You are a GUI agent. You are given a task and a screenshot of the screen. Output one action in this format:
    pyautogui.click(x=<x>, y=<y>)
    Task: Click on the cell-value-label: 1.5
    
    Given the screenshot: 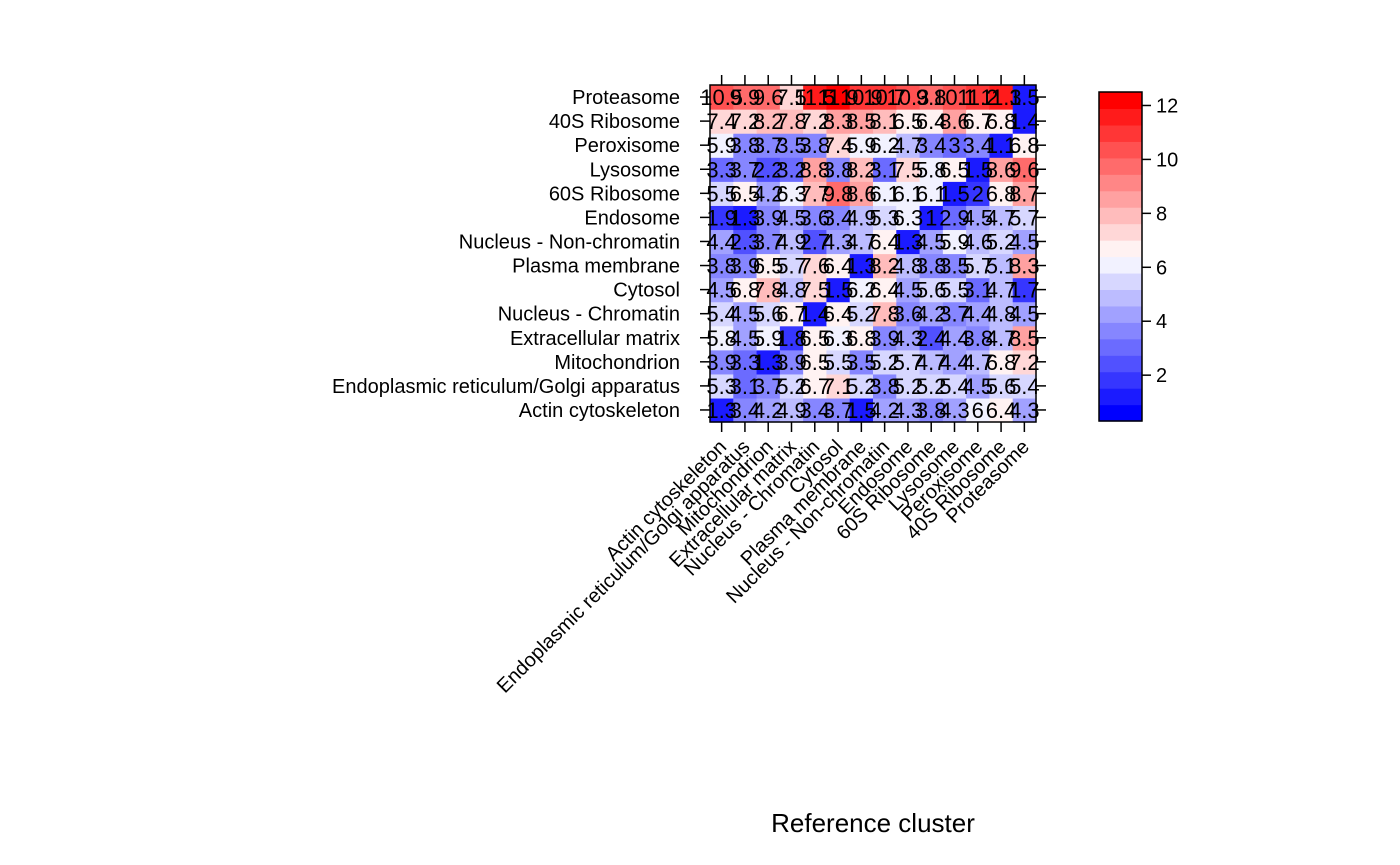 What is the action you would take?
    pyautogui.click(x=861, y=410)
    